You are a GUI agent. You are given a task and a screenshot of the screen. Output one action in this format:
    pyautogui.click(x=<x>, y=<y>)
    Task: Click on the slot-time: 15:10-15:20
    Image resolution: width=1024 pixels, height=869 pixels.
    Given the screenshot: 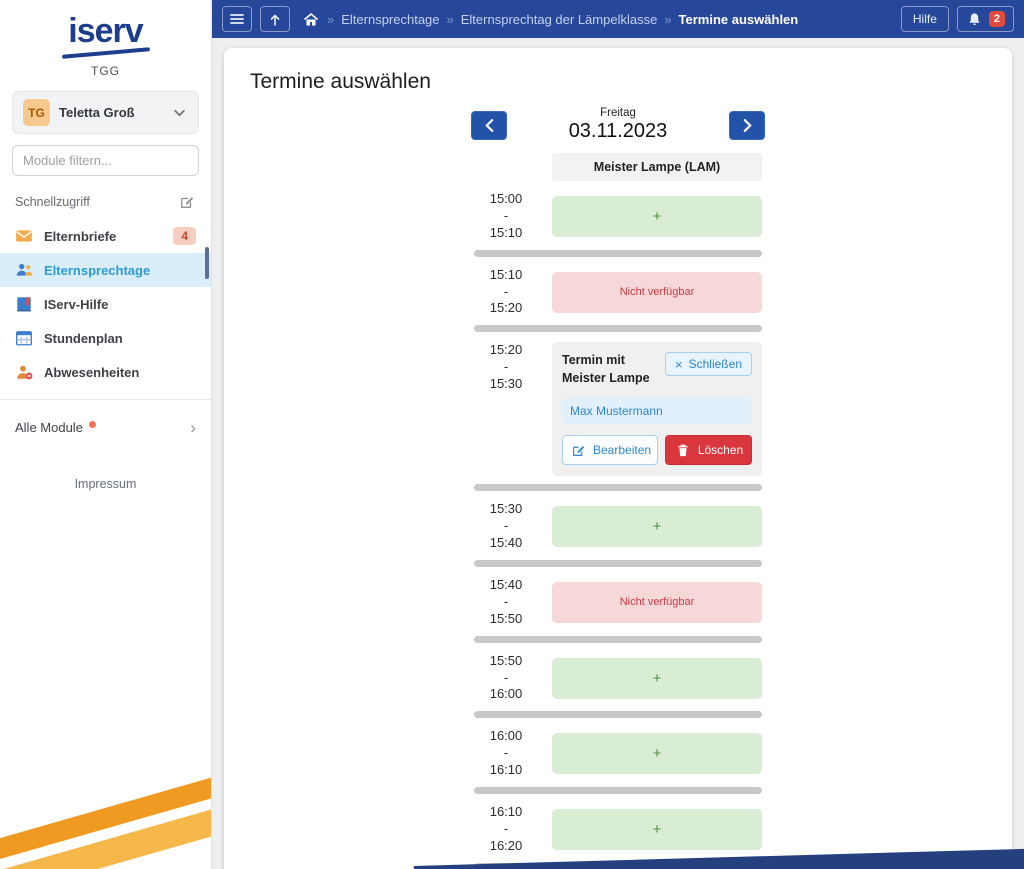 What is the action you would take?
    pyautogui.click(x=506, y=291)
    